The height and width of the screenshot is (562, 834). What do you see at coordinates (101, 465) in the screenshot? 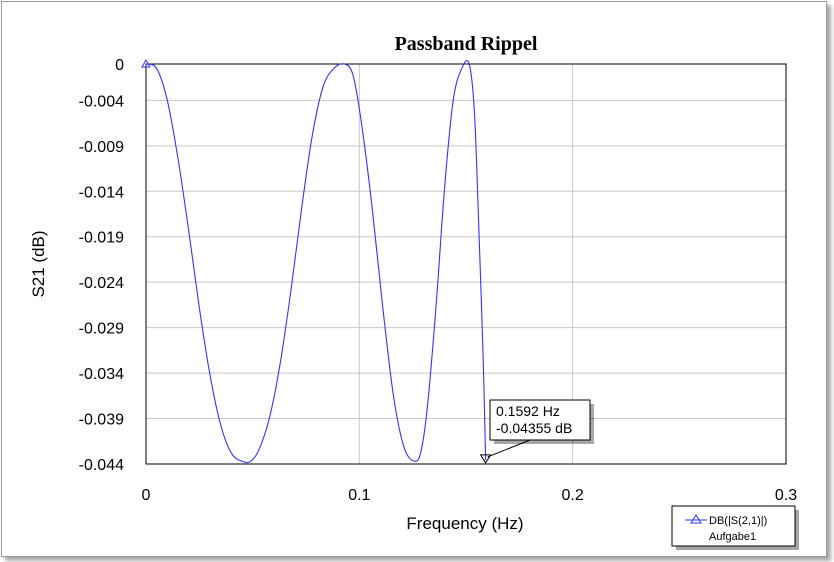
I see `y-tick-label: -0.044` at bounding box center [101, 465].